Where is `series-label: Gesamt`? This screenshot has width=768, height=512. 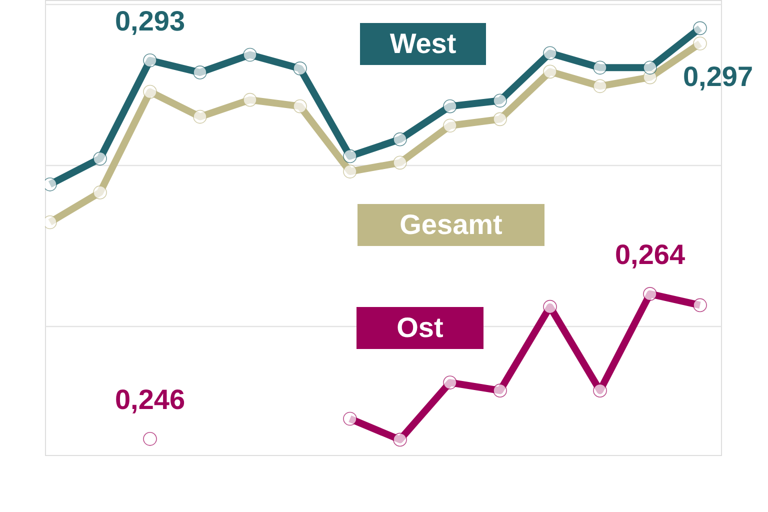
series-label: Gesamt is located at coordinates (451, 224).